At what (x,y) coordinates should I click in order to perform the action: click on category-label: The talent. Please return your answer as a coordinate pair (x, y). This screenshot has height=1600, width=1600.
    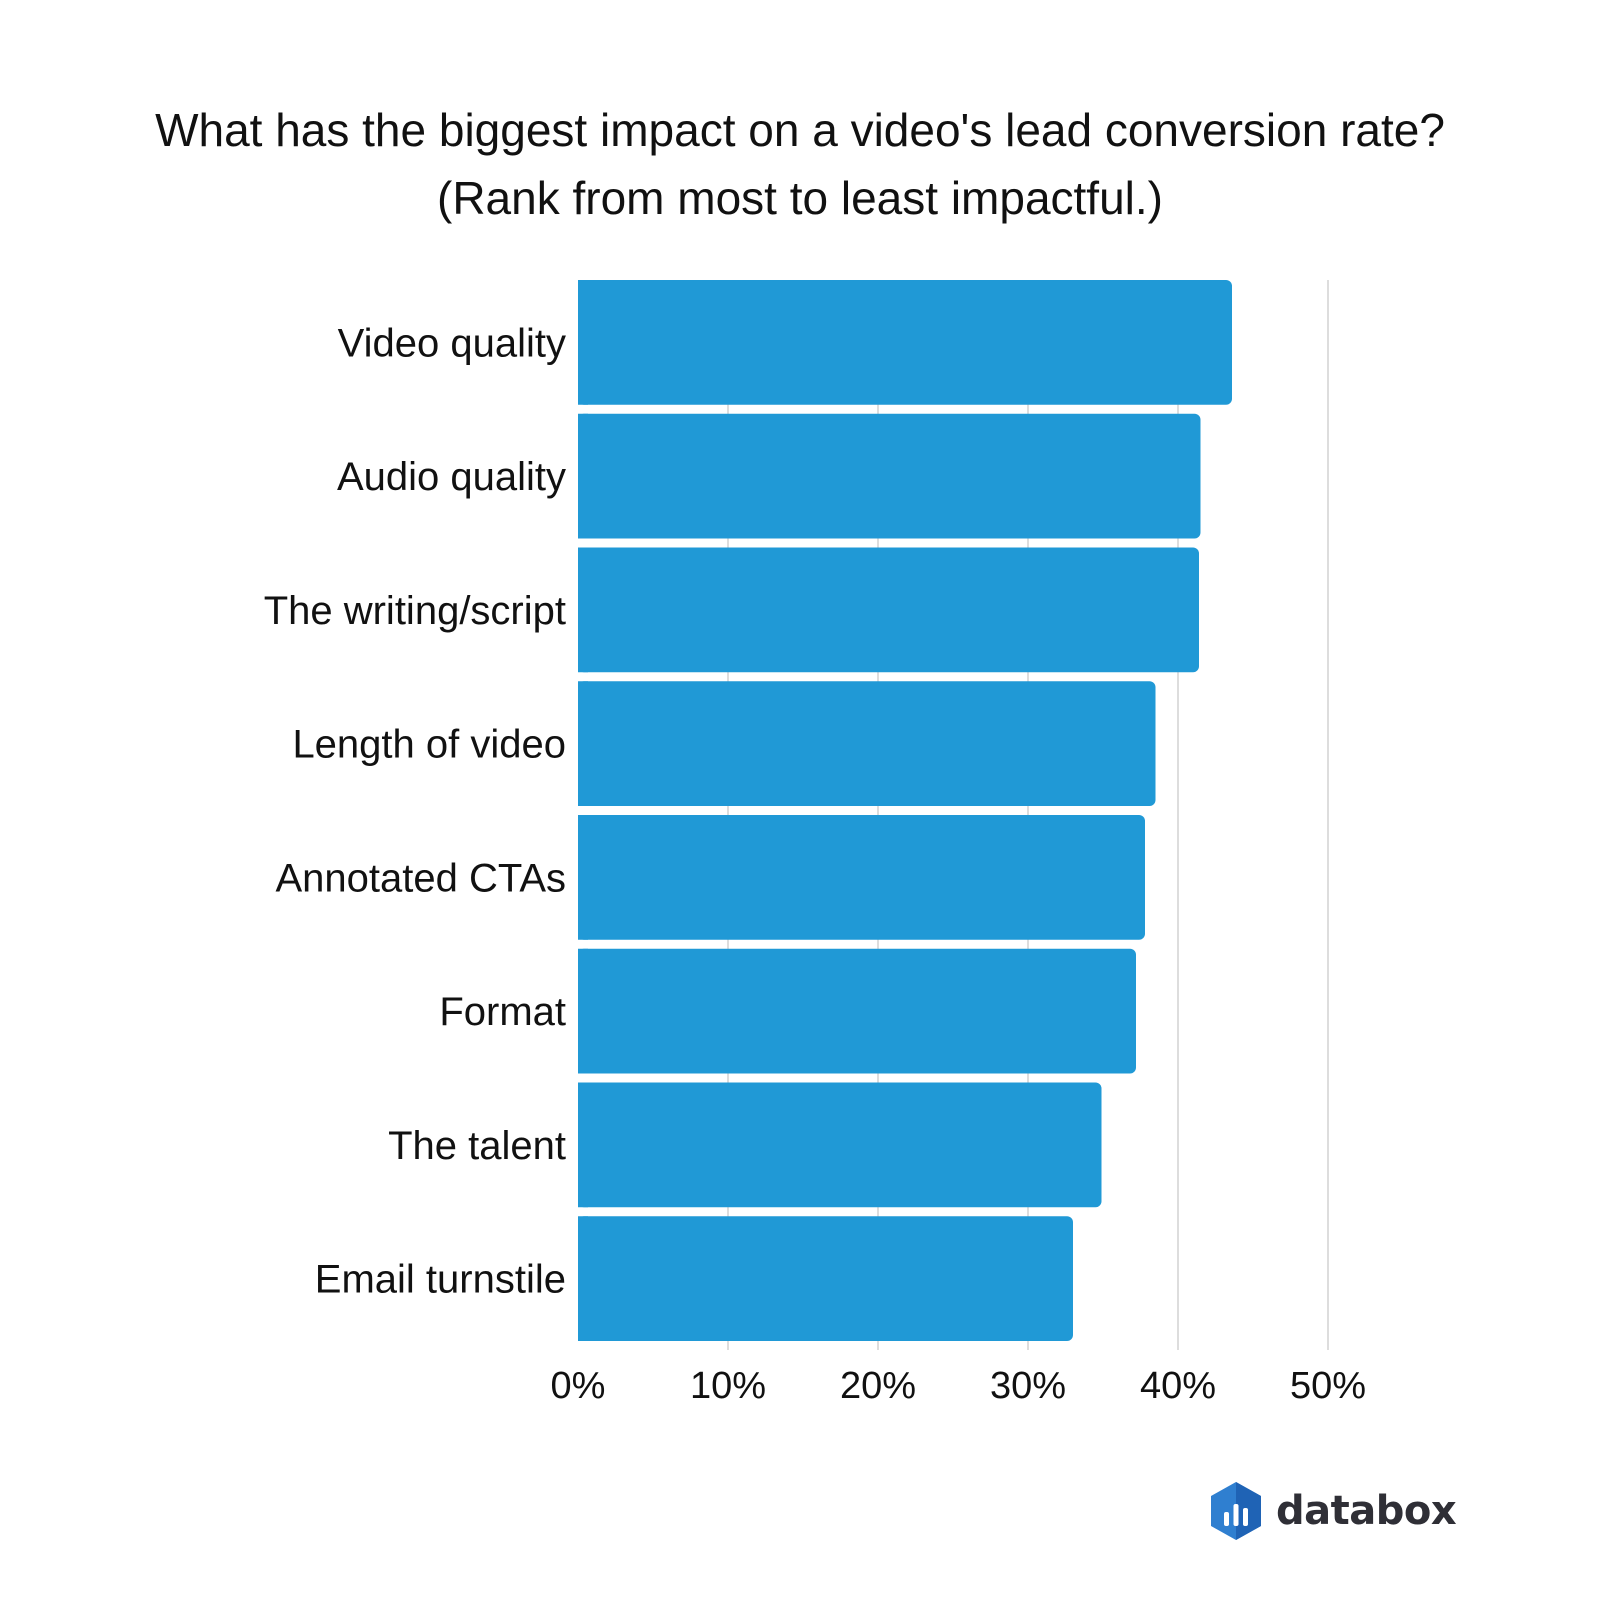
    Looking at the image, I should click on (477, 1146).